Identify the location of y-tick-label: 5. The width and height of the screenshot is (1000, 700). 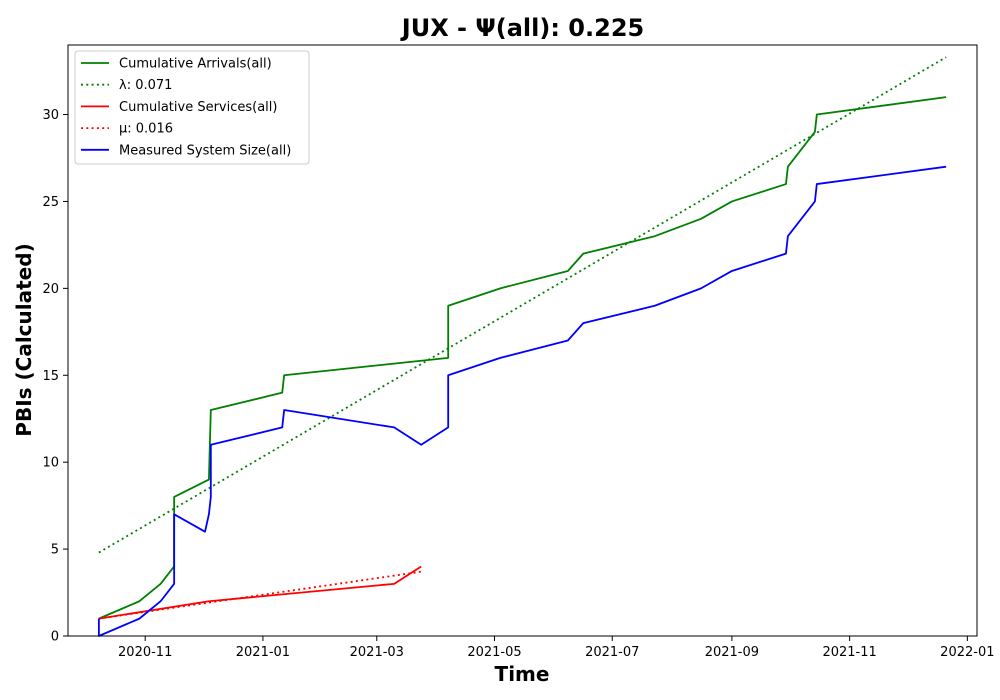
(55, 550).